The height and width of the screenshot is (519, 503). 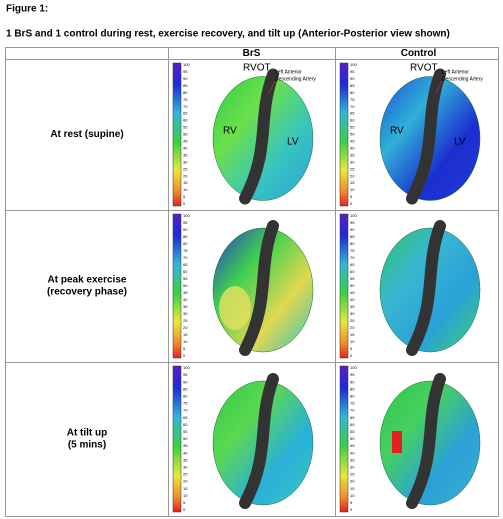 I want to click on row-label: At rest (supine), so click(x=86, y=134).